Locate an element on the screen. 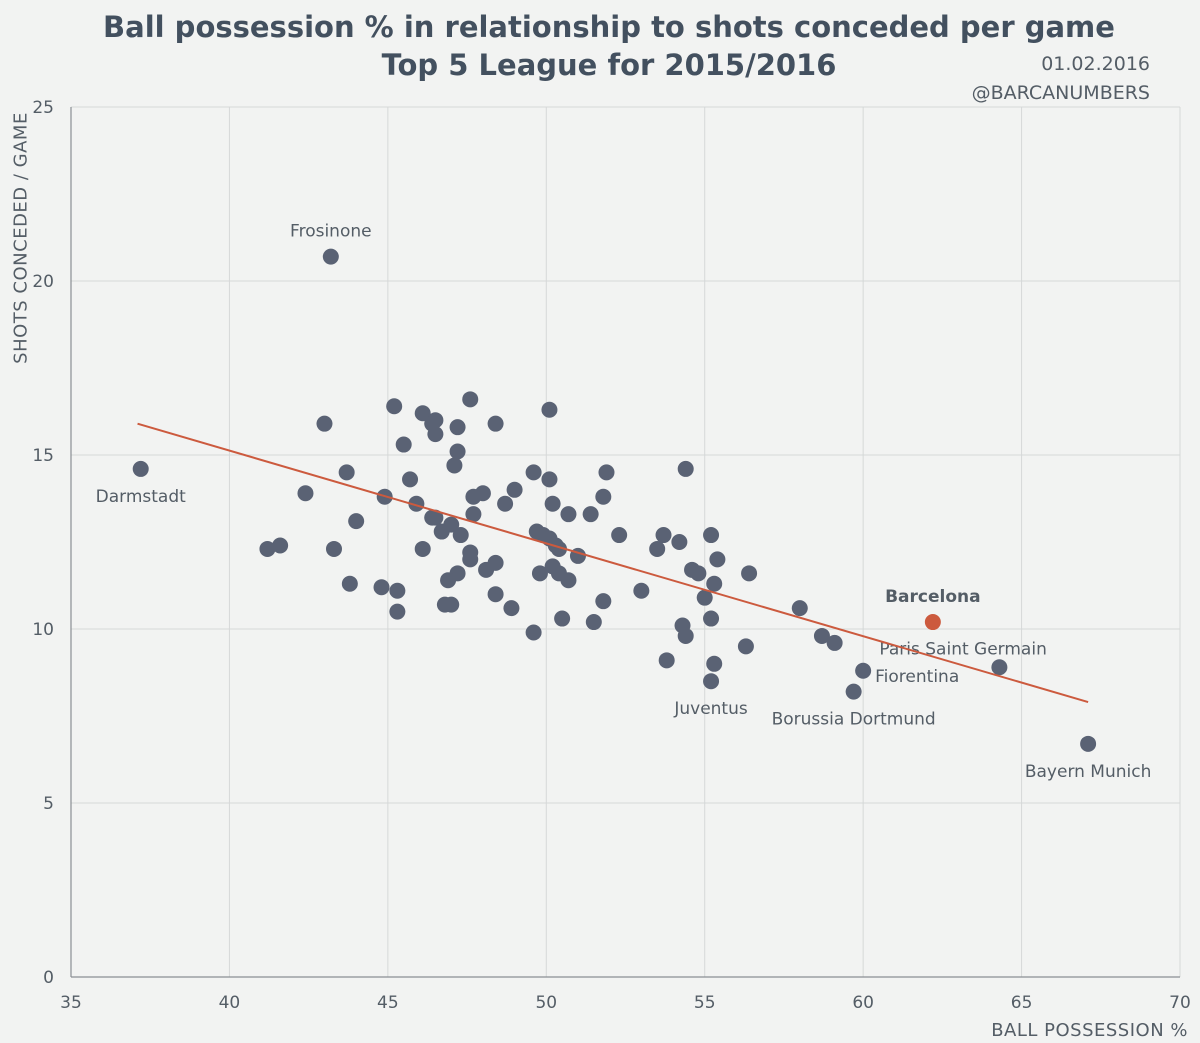 This screenshot has width=1200, height=1043. x-tick-label: 35 is located at coordinates (71, 1003).